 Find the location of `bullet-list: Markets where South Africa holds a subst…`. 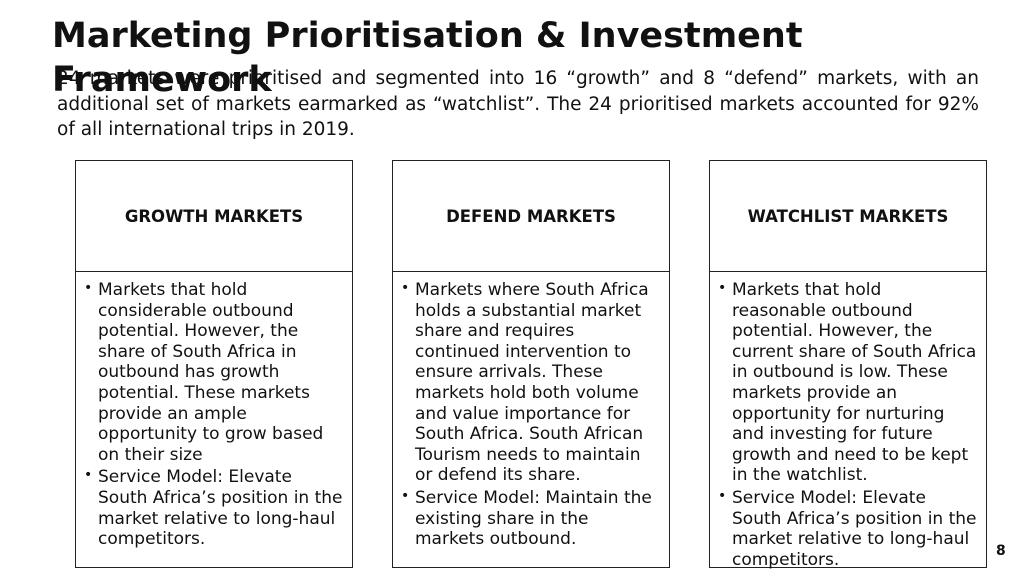

bullet-list: Markets where South Africa holds a subst… is located at coordinates (531, 411).